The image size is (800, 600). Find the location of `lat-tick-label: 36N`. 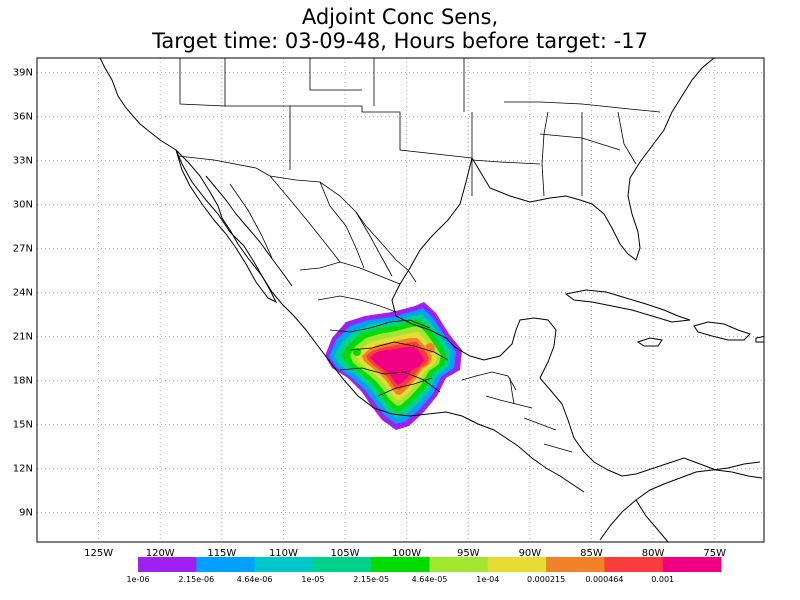

lat-tick-label: 36N is located at coordinates (23, 117).